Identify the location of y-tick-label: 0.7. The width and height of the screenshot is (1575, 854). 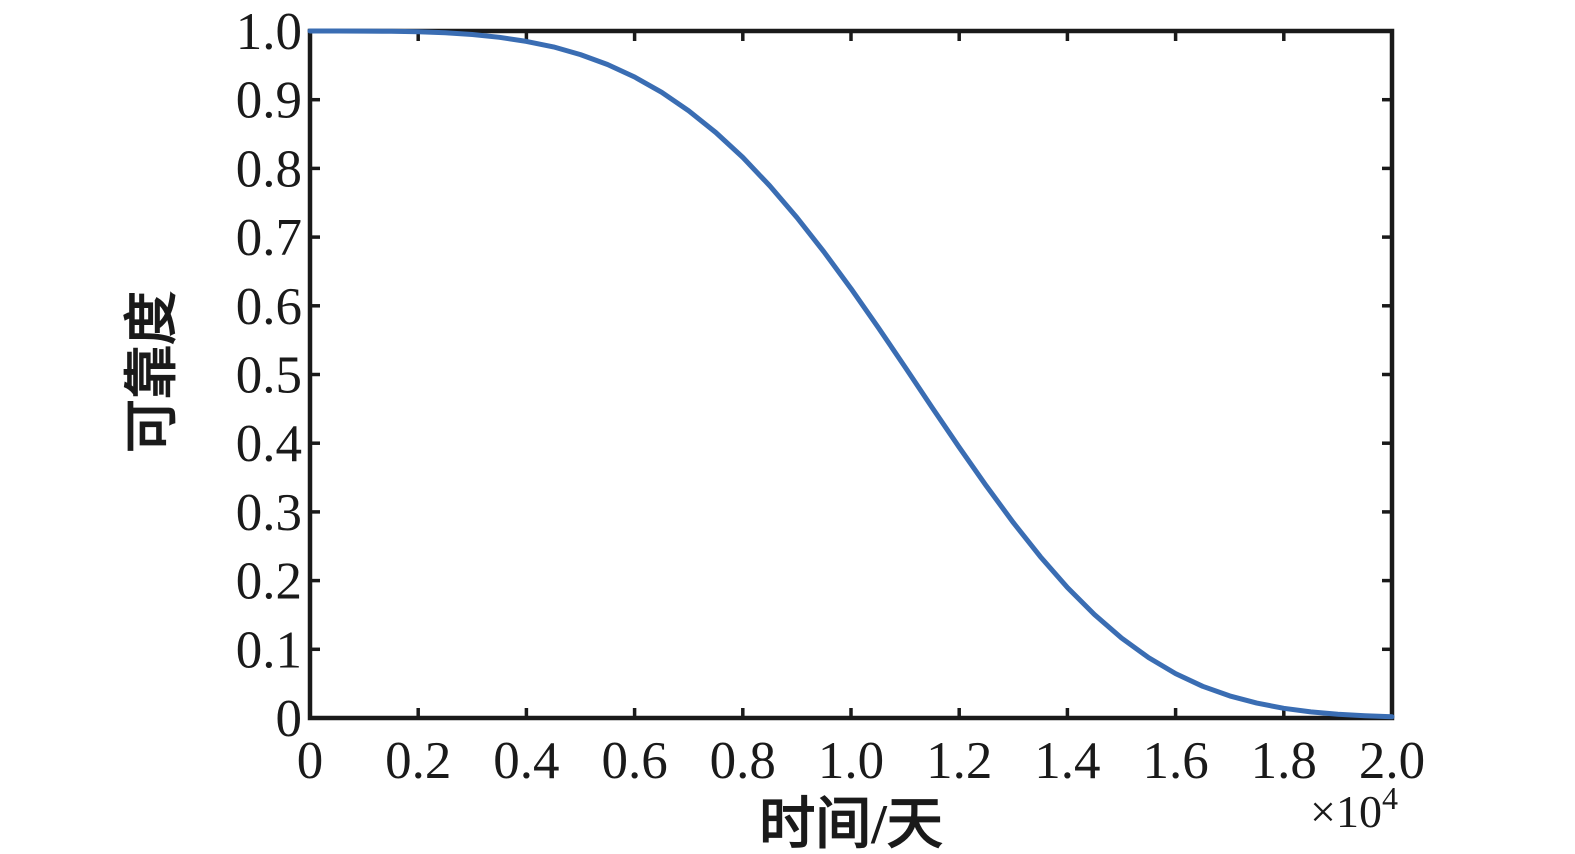
(269, 238).